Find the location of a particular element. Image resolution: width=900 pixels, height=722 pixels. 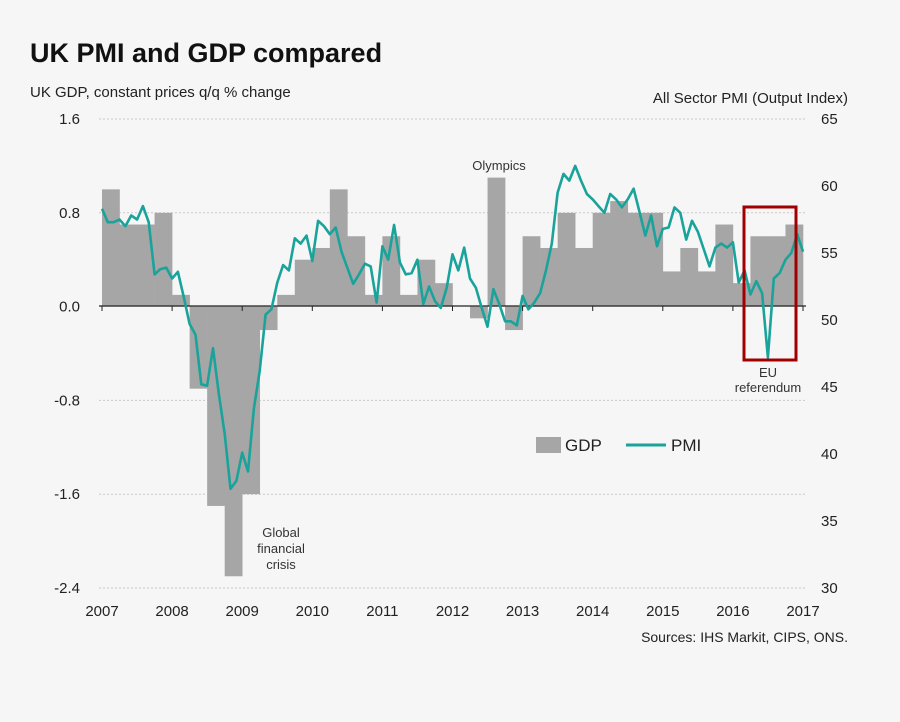

left-y-tick-label: 1.6 is located at coordinates (69, 119).